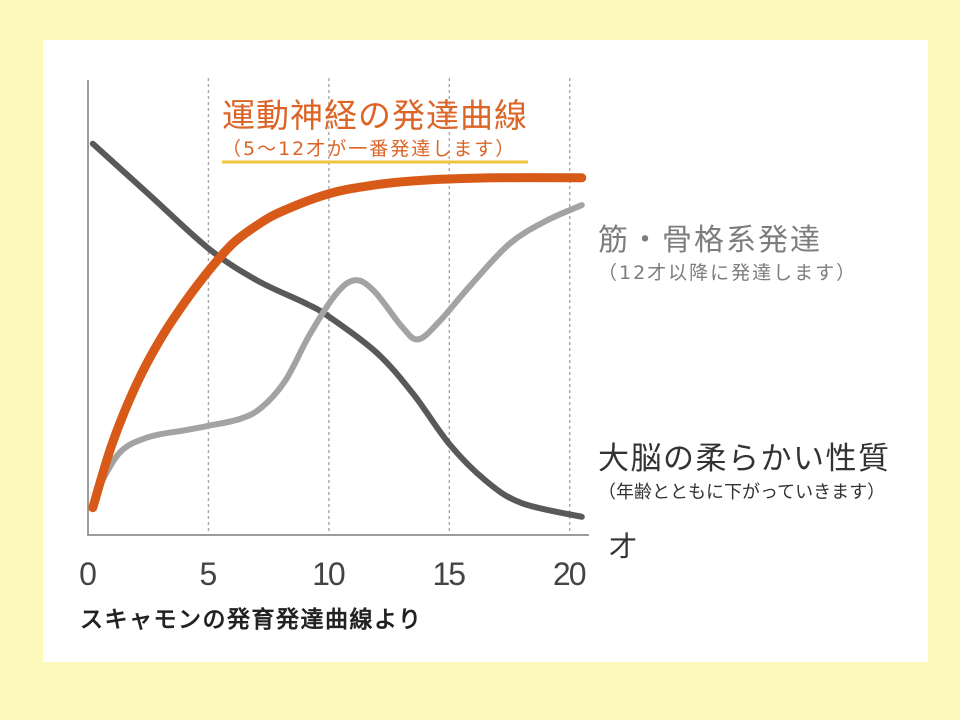 Image resolution: width=960 pixels, height=720 pixels. Describe the element at coordinates (375, 115) in the screenshot. I see `motor-nerve-label: 運動神経の発達曲線` at that location.